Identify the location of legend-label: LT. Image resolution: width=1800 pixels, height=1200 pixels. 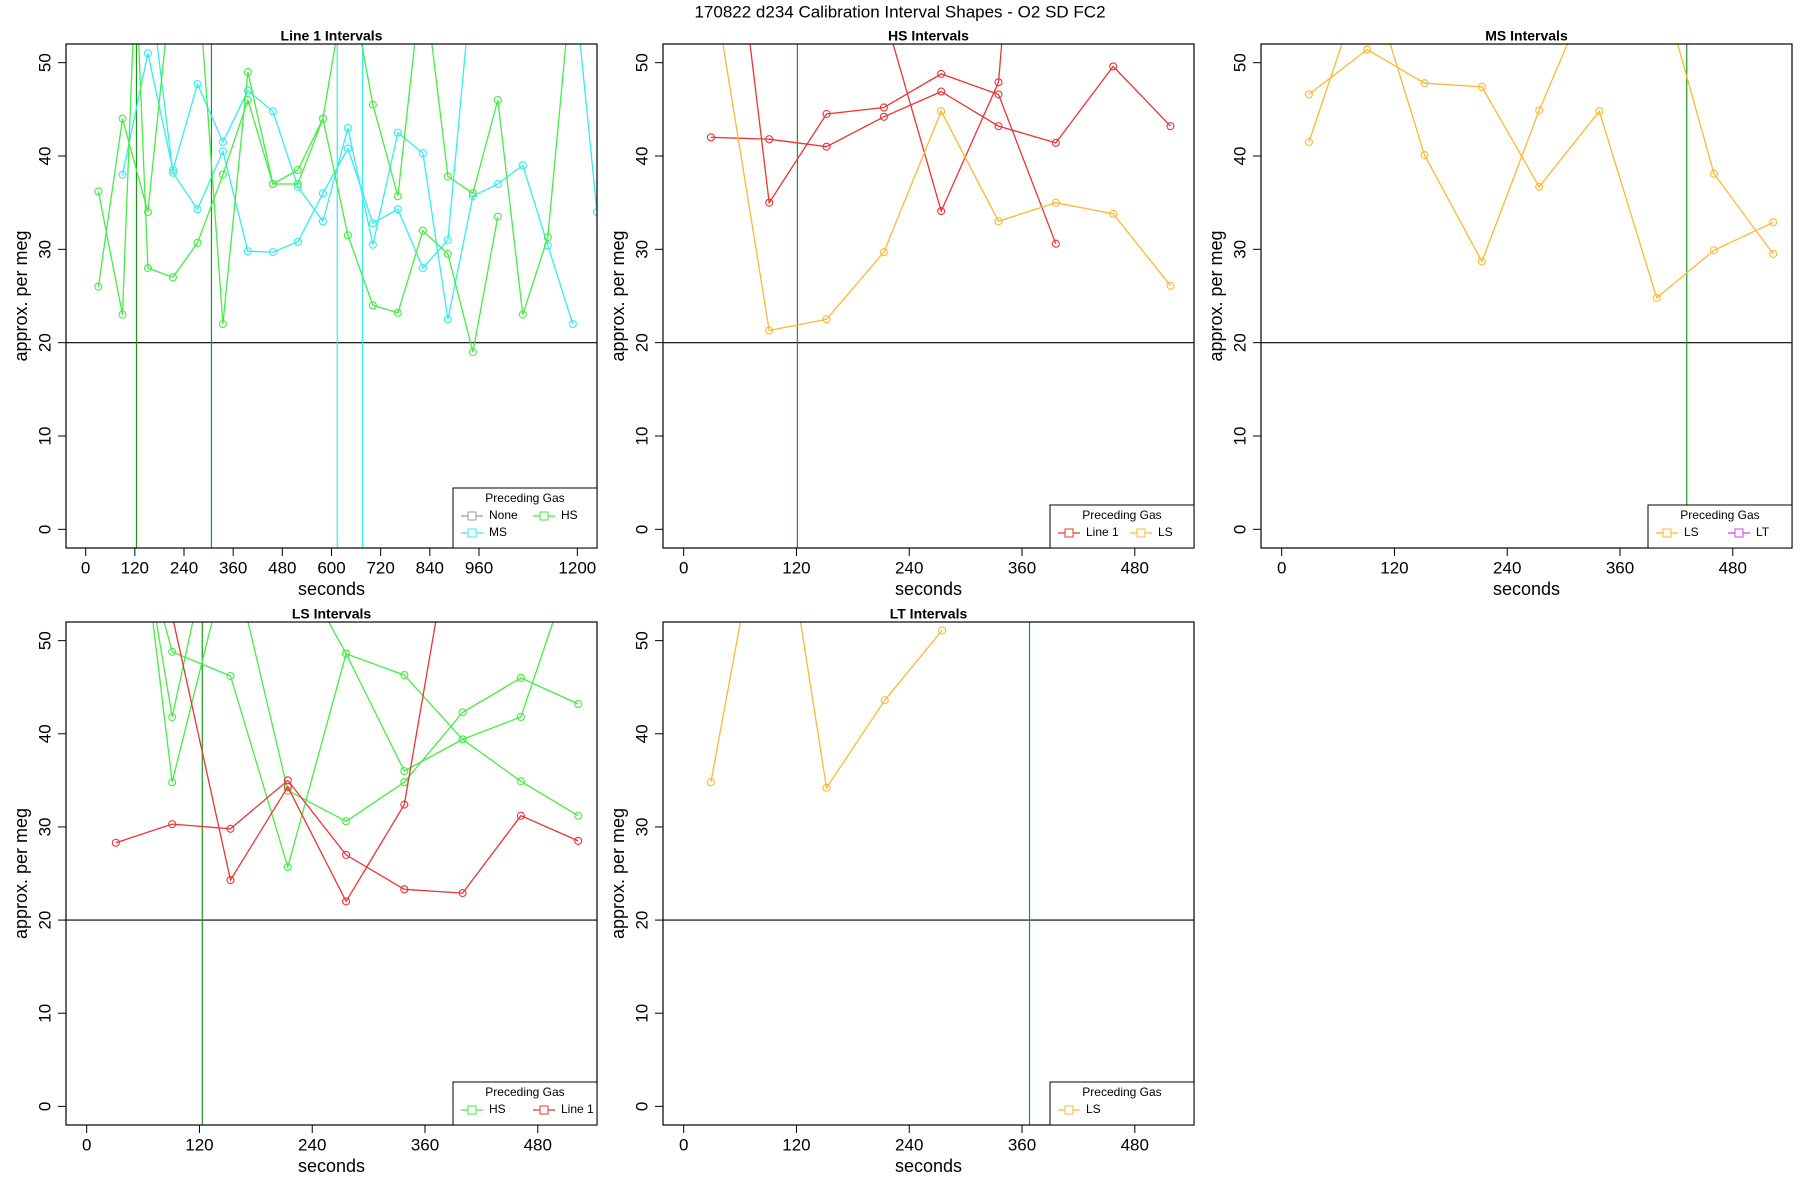
(1763, 532).